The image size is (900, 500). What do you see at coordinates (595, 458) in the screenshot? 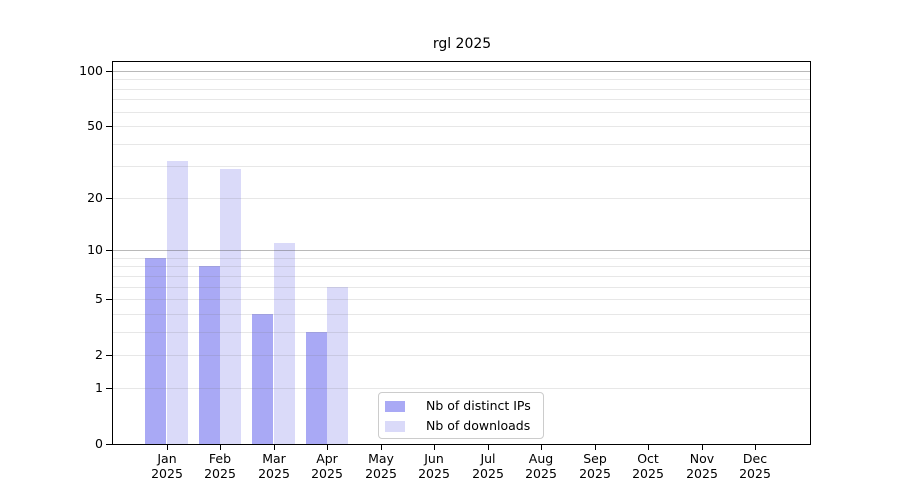
I see `x-tick-month: Sep` at bounding box center [595, 458].